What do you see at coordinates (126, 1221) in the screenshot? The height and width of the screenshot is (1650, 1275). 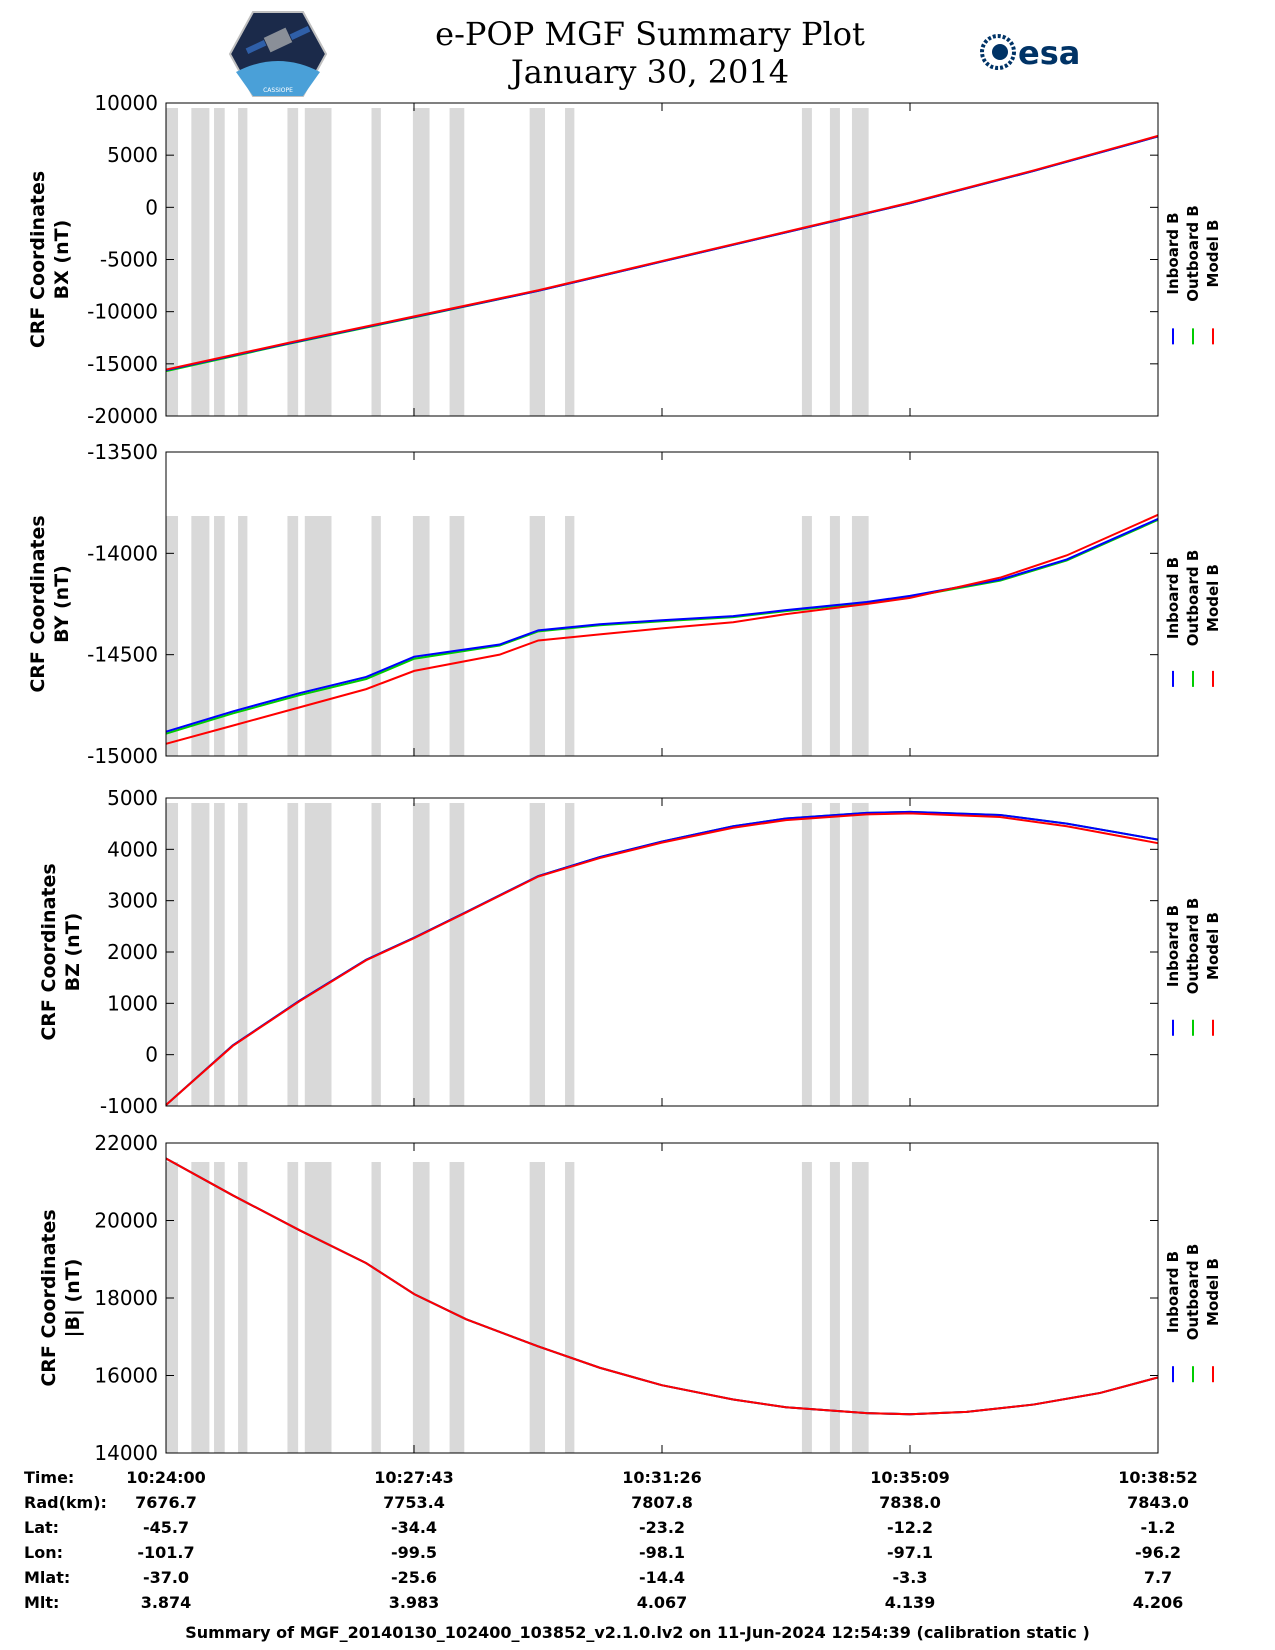 I see `y-tick-label: 20000` at bounding box center [126, 1221].